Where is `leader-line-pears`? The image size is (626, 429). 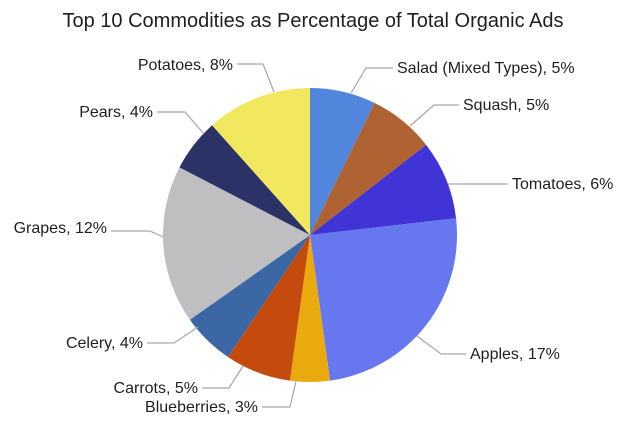
leader-line-pears is located at coordinates (181, 123).